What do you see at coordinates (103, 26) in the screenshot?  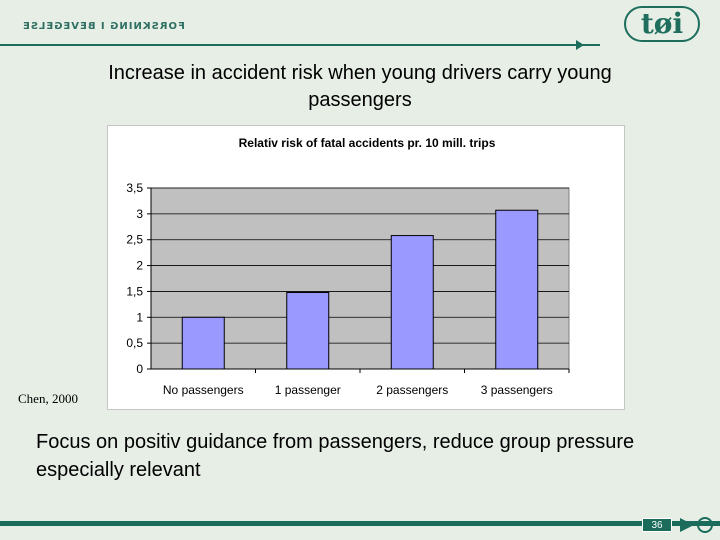 I see `header-tagline: FORSKNING I BEVEGELSE` at bounding box center [103, 26].